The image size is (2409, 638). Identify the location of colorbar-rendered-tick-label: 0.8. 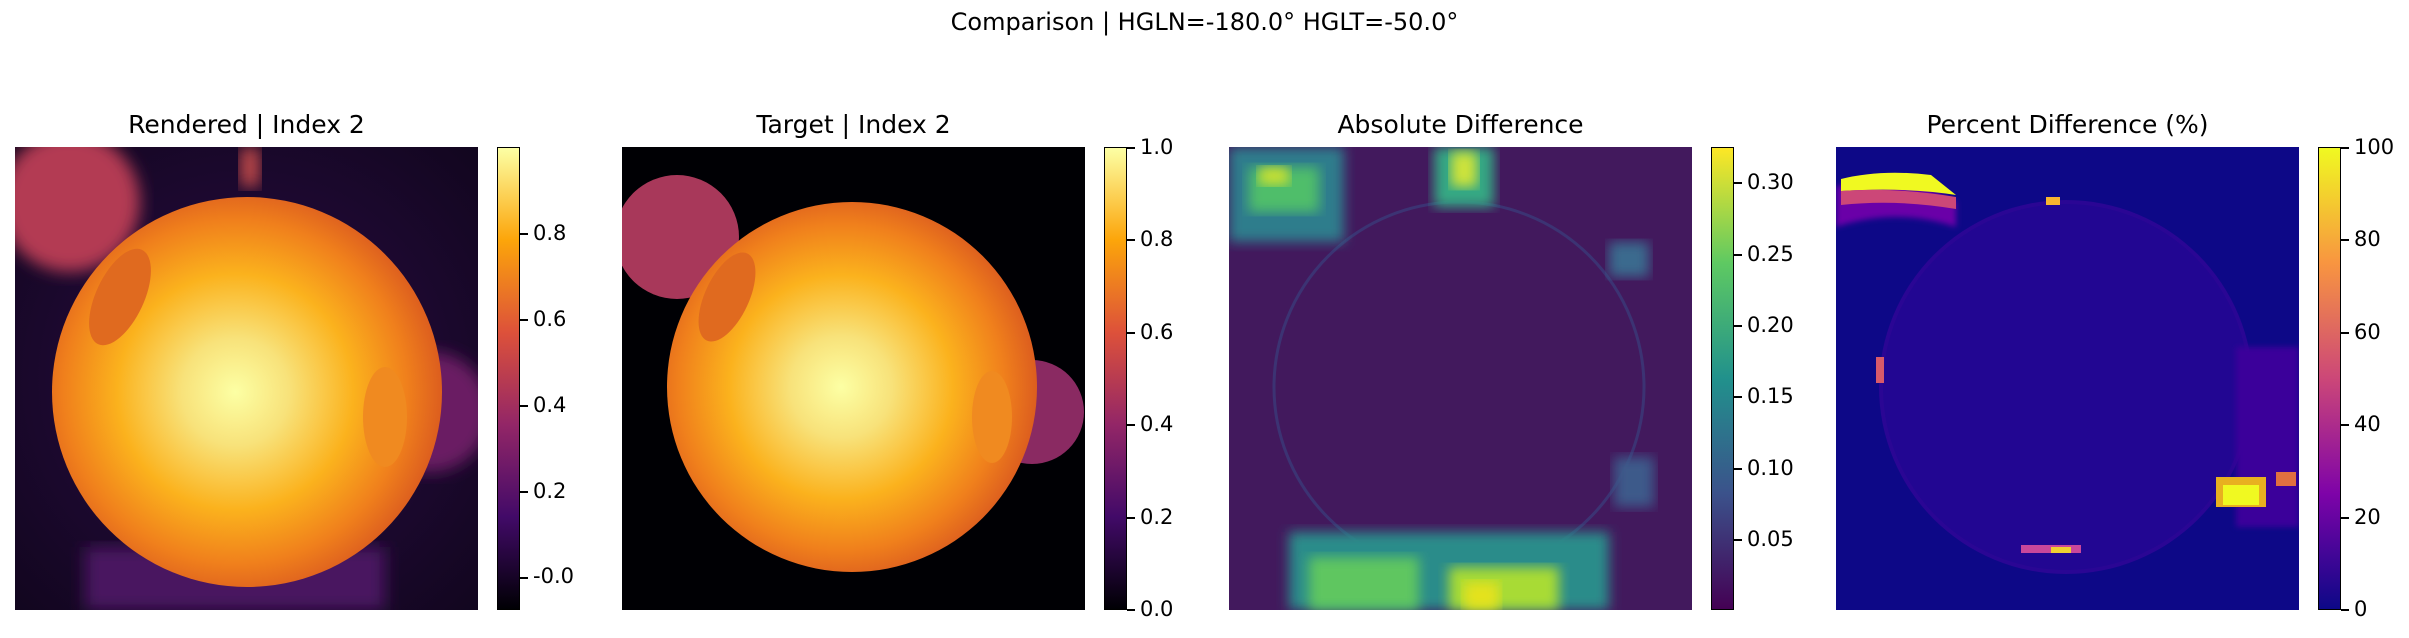
(550, 233).